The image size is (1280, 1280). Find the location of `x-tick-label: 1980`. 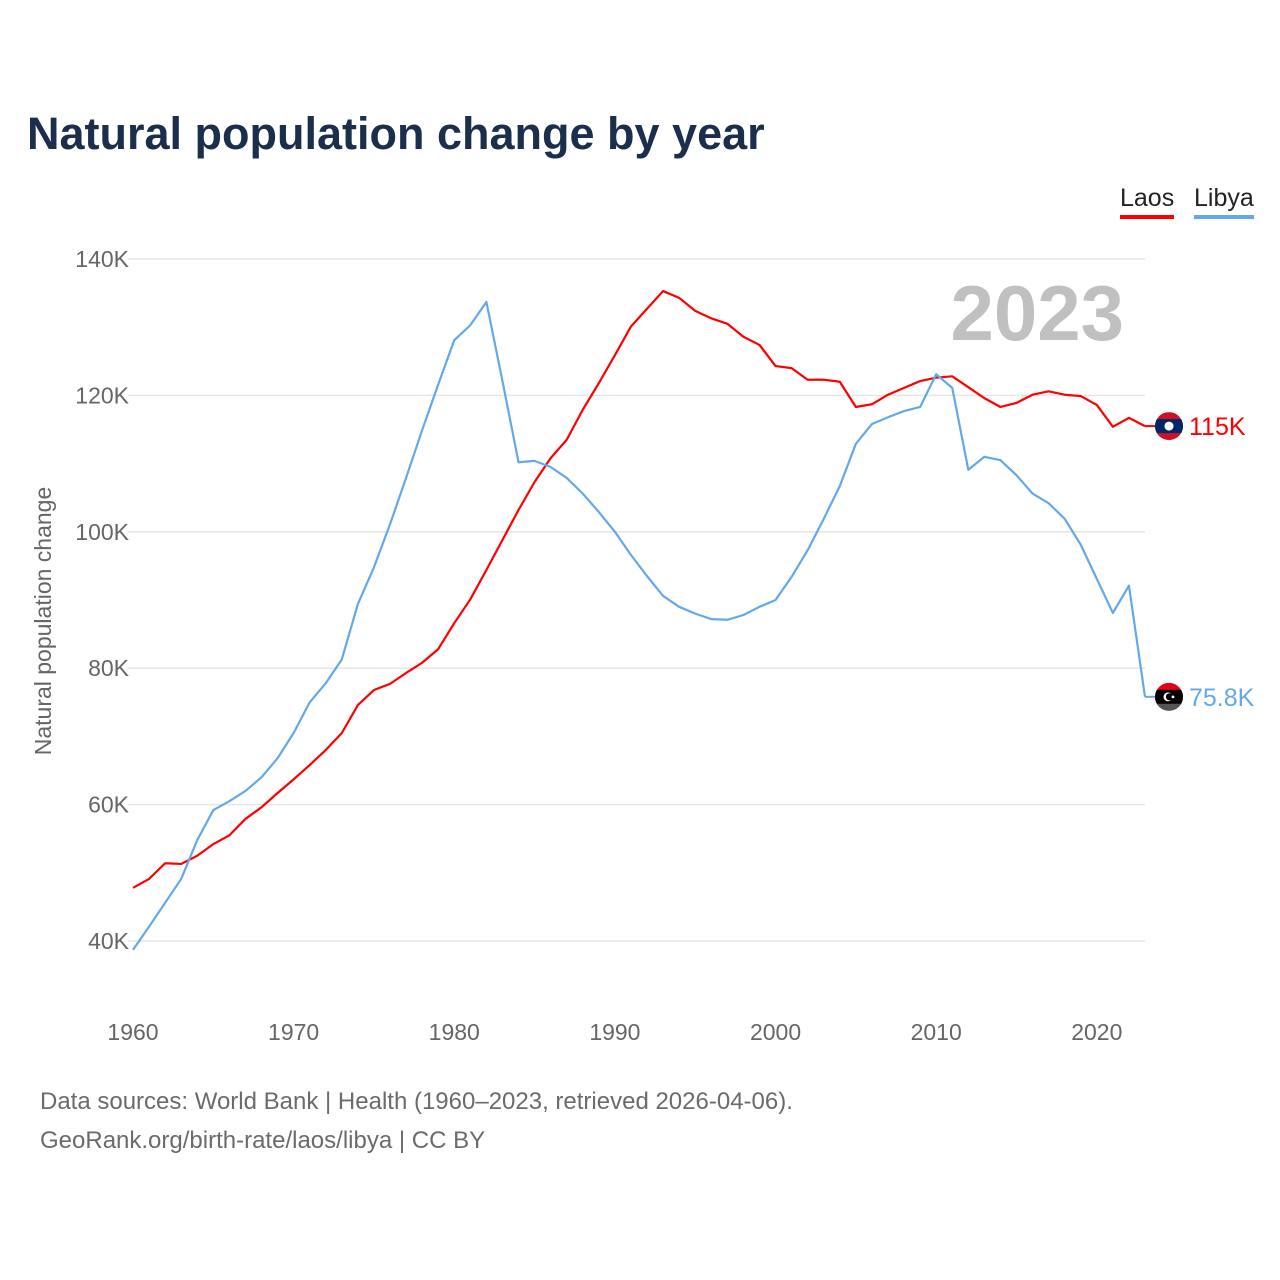

x-tick-label: 1980 is located at coordinates (454, 1032).